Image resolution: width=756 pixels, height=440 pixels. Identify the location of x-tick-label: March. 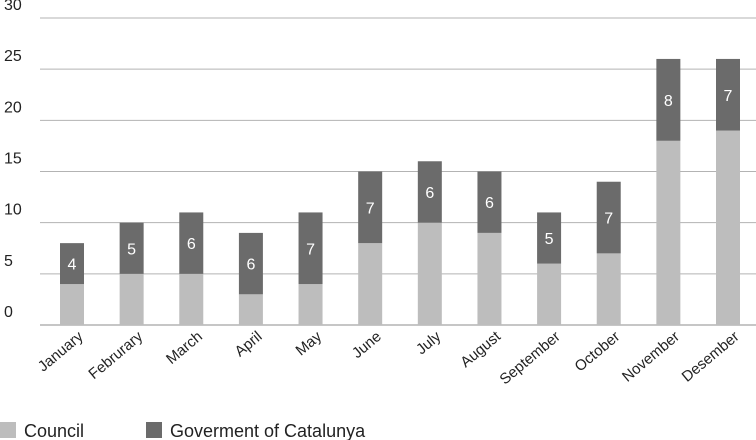
(184, 348).